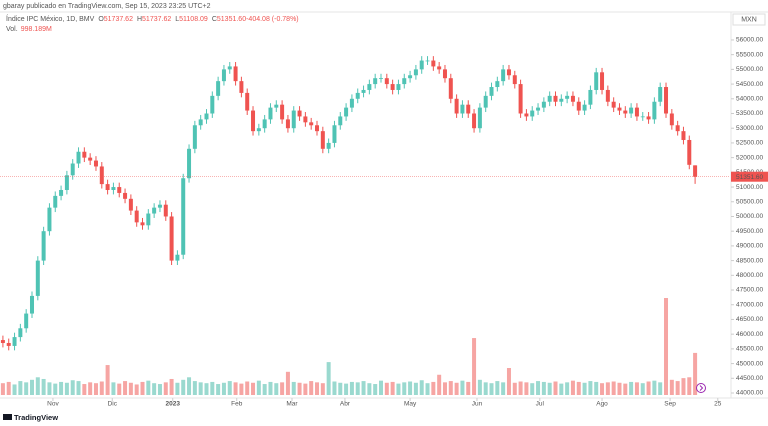 The height and width of the screenshot is (426, 768). I want to click on y-tick-label: 56000.00, so click(749, 40).